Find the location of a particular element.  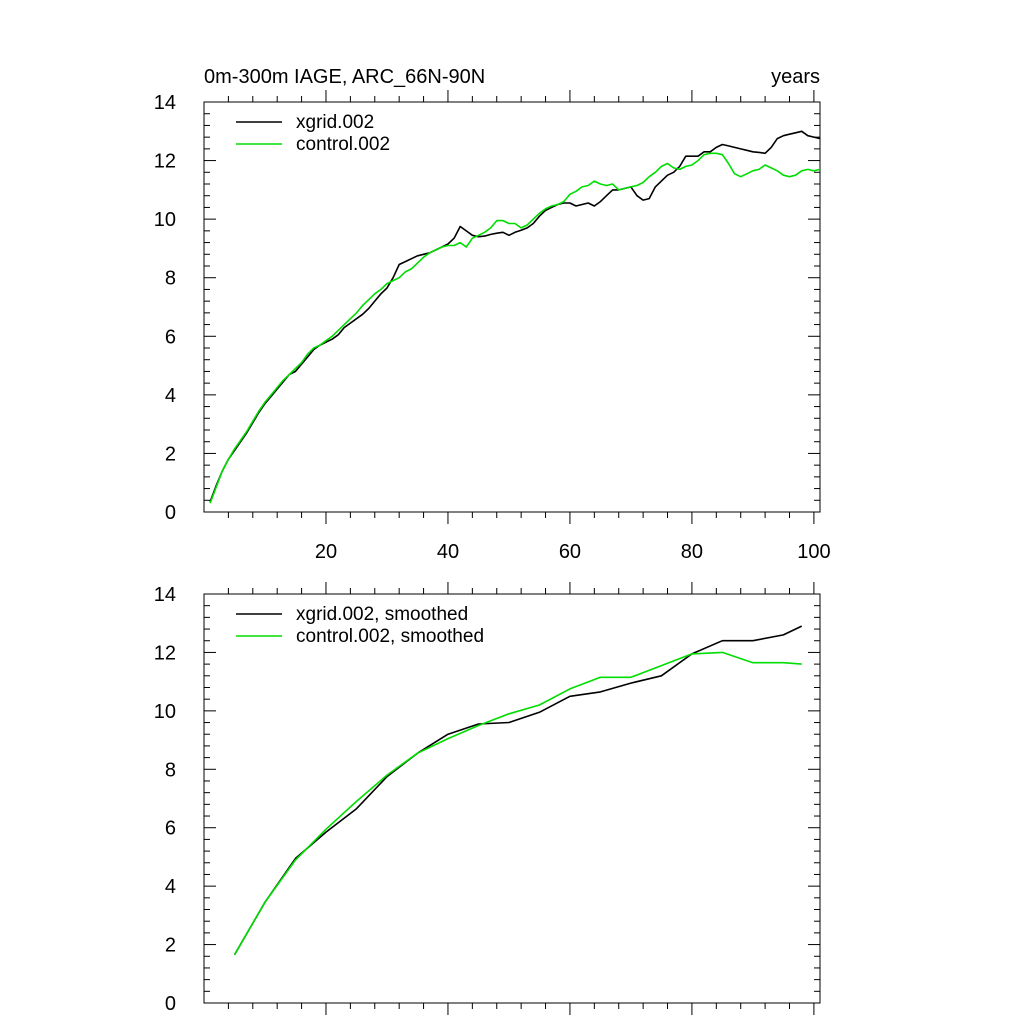

x-tick-label: 100 is located at coordinates (813, 552).